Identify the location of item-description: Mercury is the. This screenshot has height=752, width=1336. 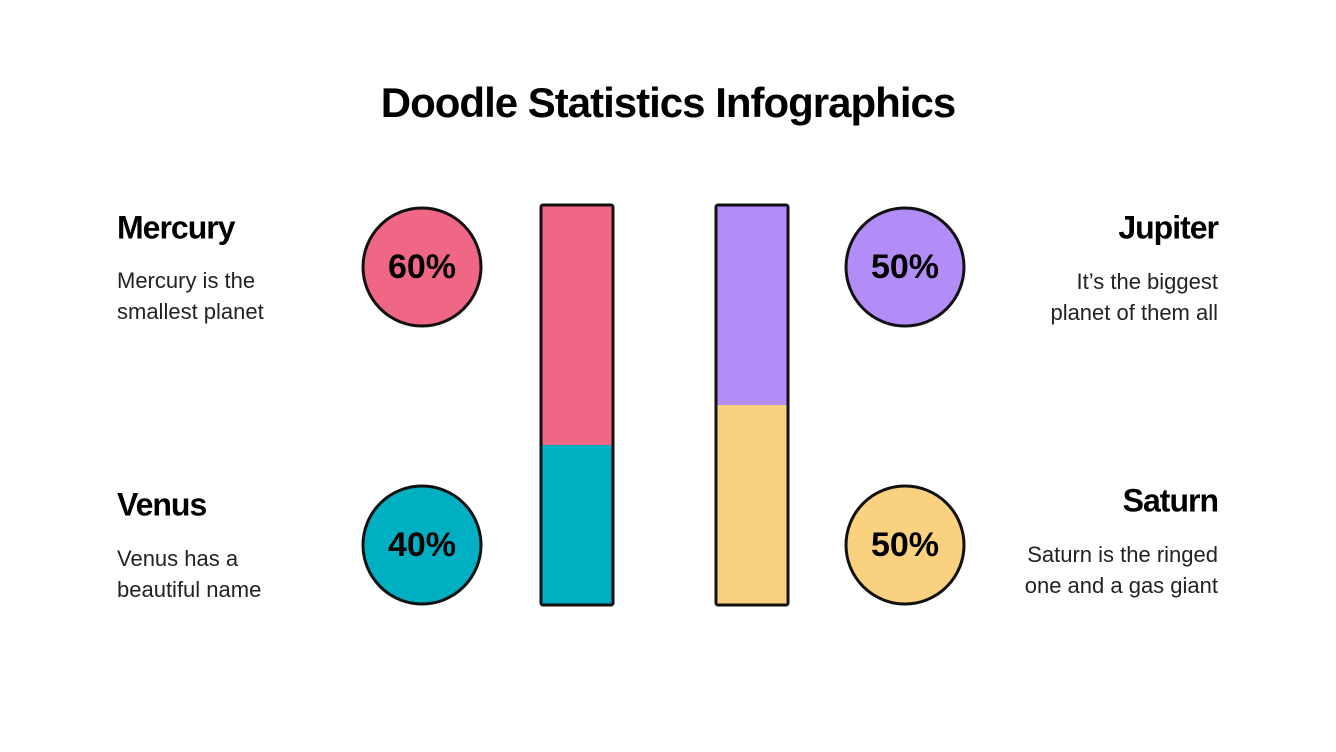
(186, 280).